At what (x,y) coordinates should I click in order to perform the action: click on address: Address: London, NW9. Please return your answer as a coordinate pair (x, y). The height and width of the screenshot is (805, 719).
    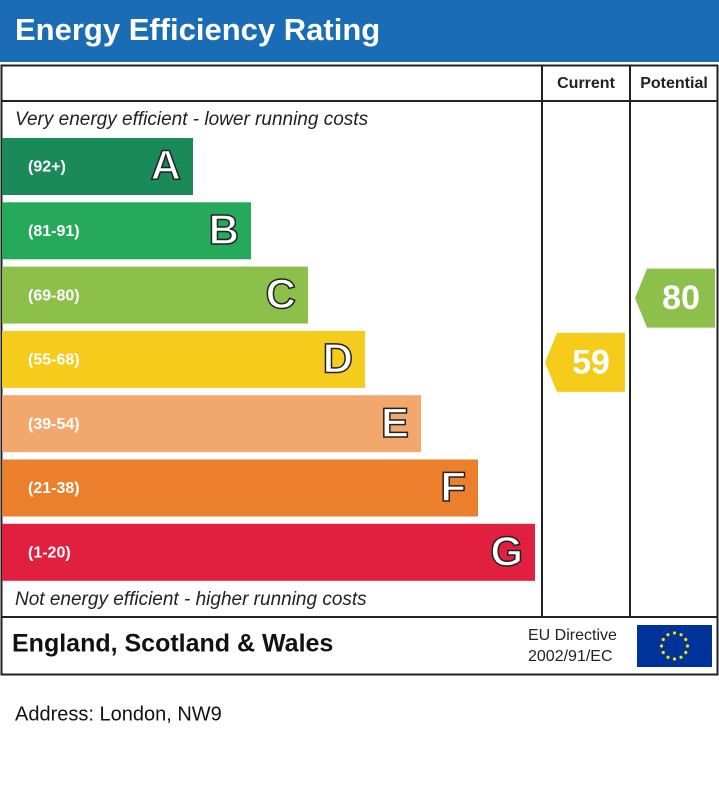
    Looking at the image, I should click on (118, 714).